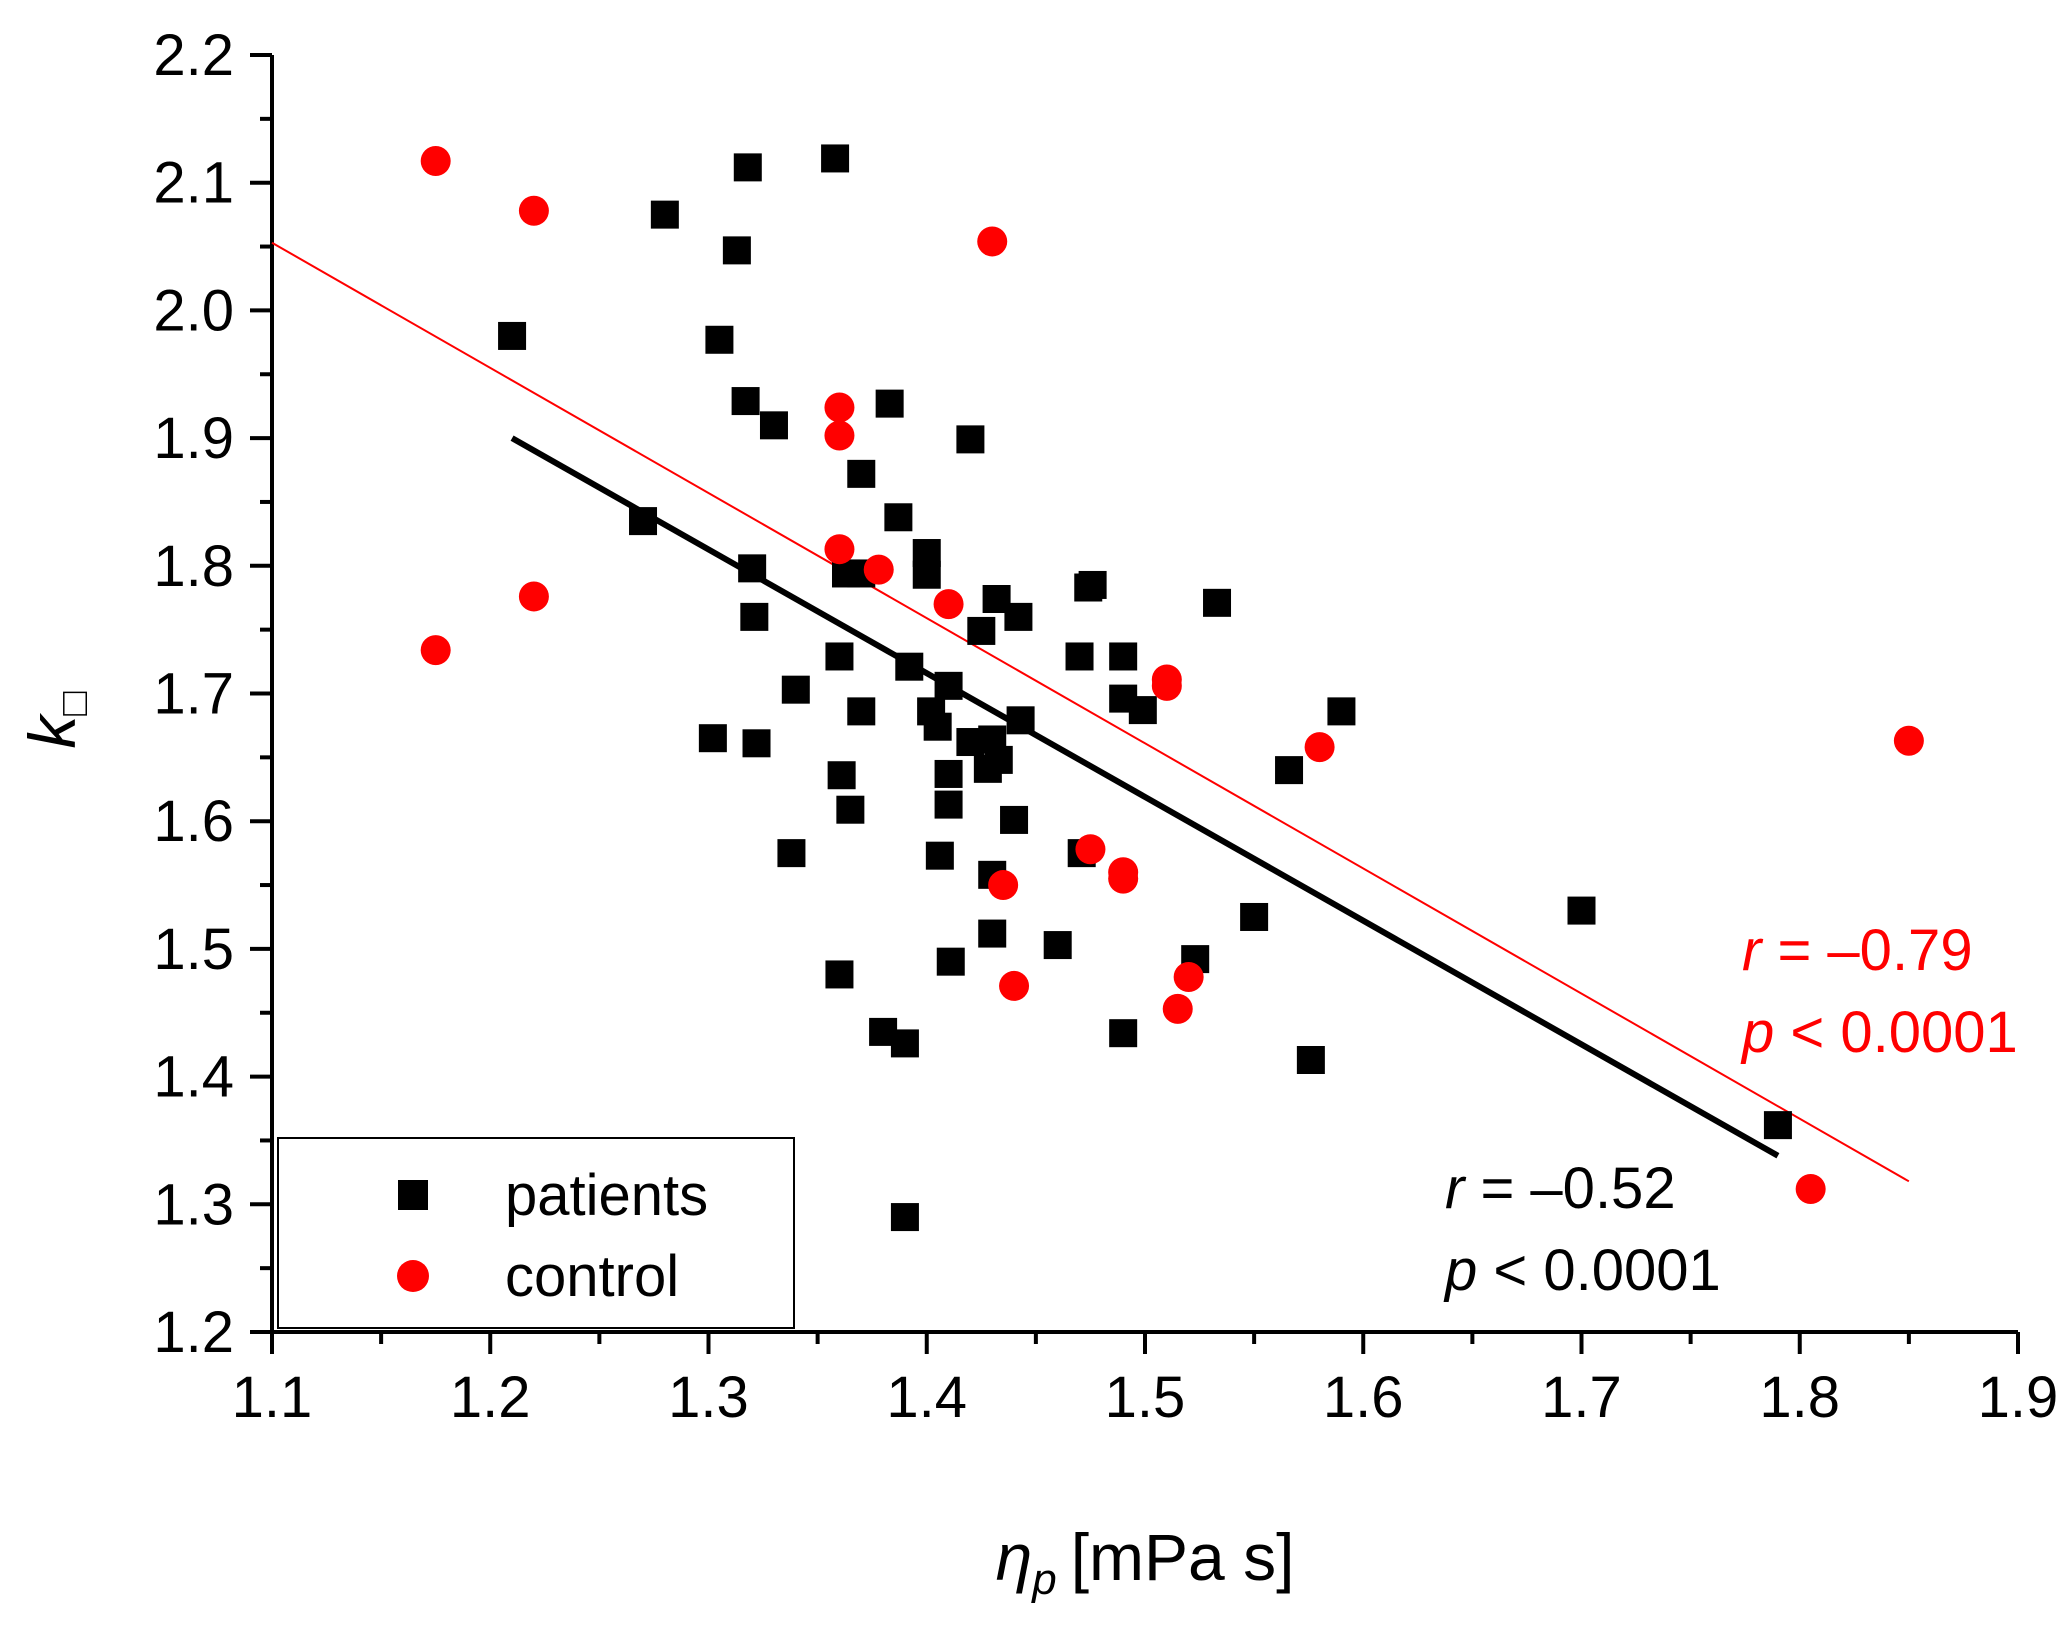  I want to click on y-tick-label: 2.0, so click(193, 310).